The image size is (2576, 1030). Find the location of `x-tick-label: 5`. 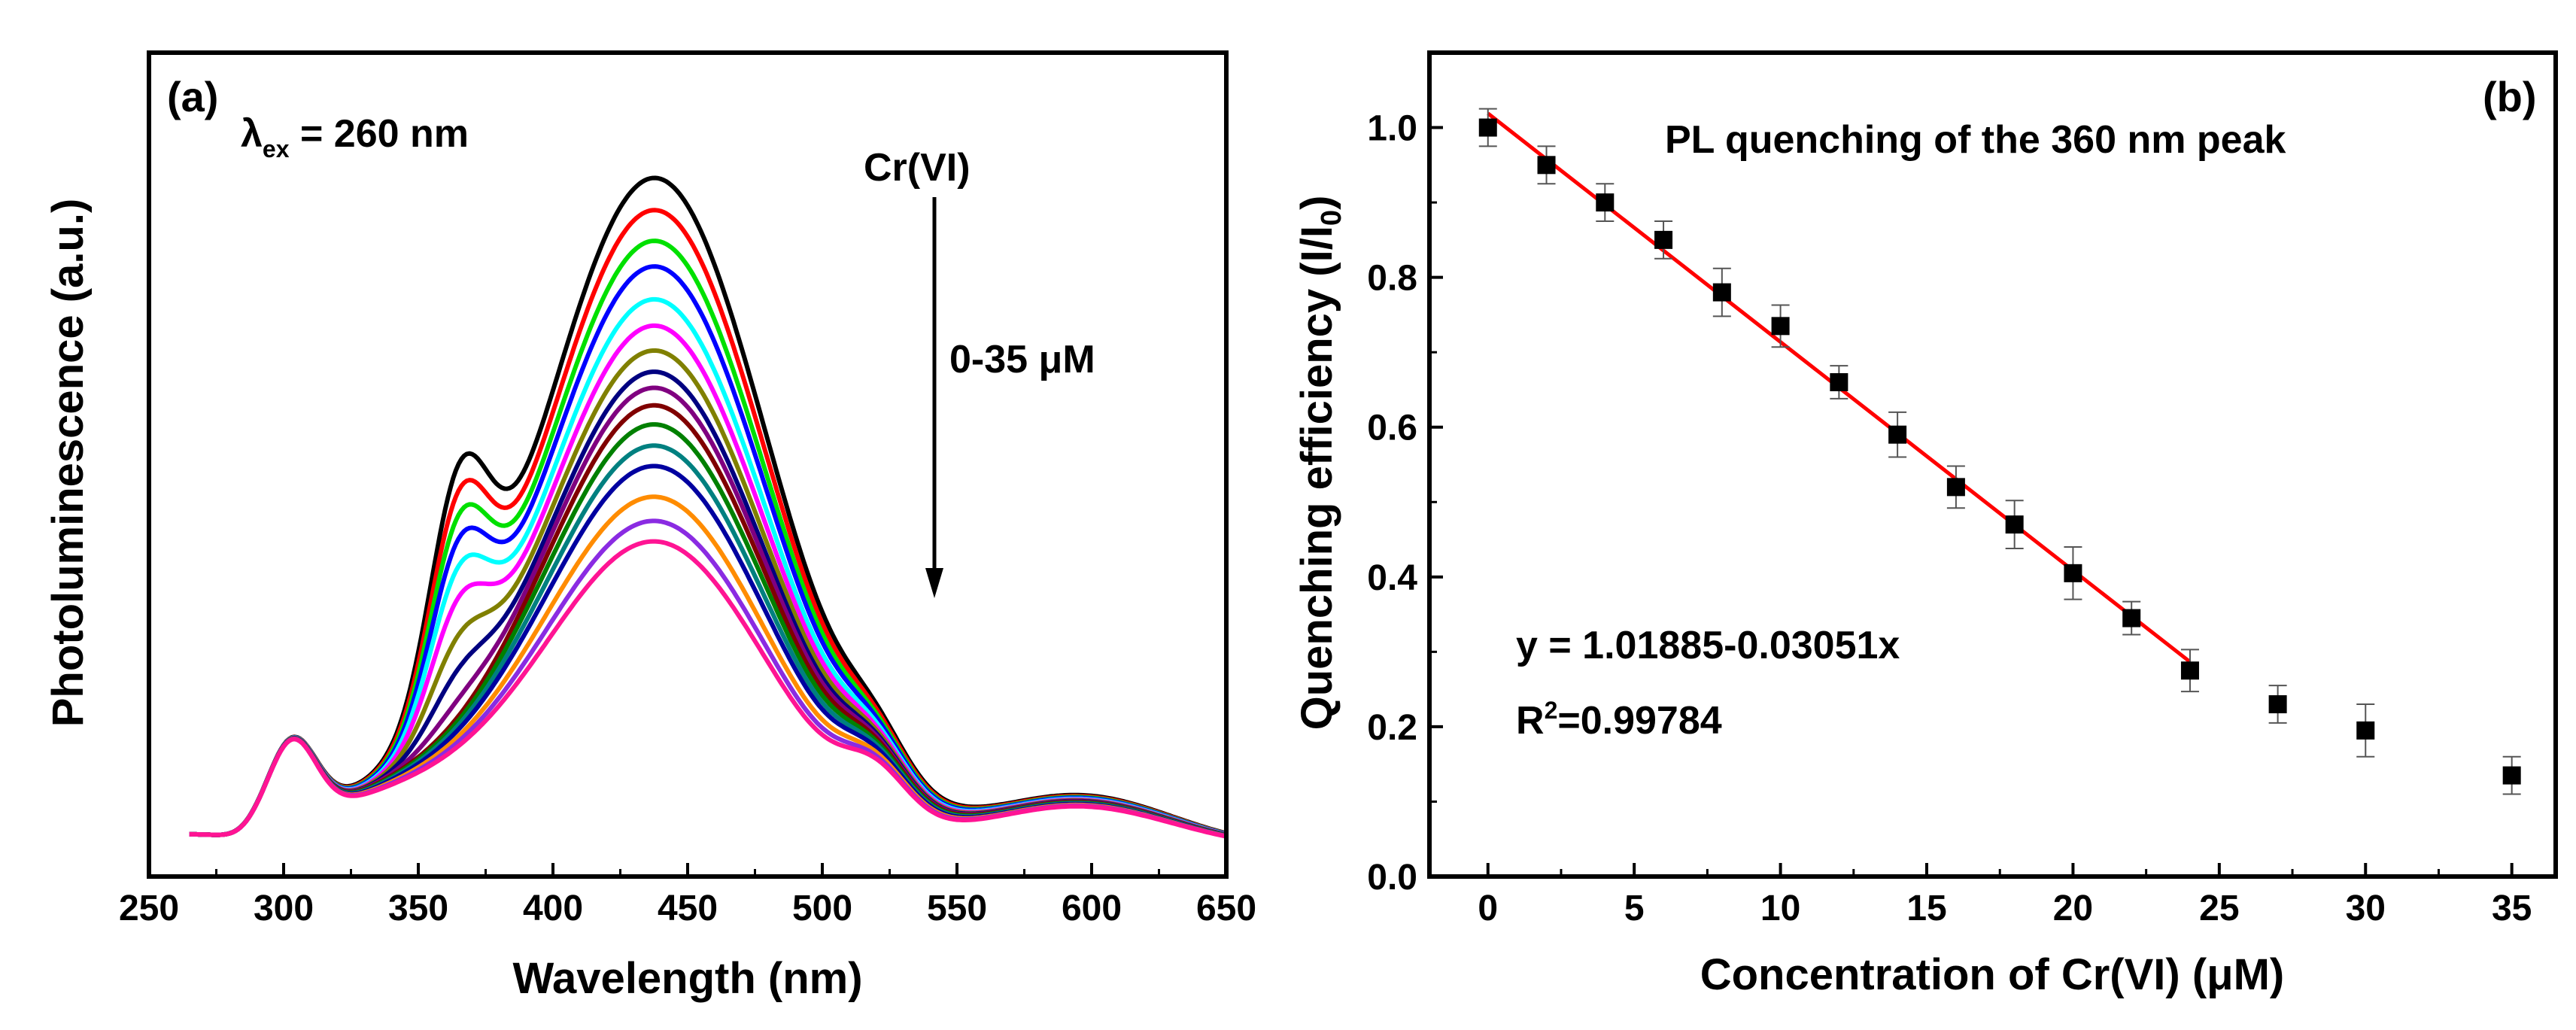

x-tick-label: 5 is located at coordinates (1635, 908).